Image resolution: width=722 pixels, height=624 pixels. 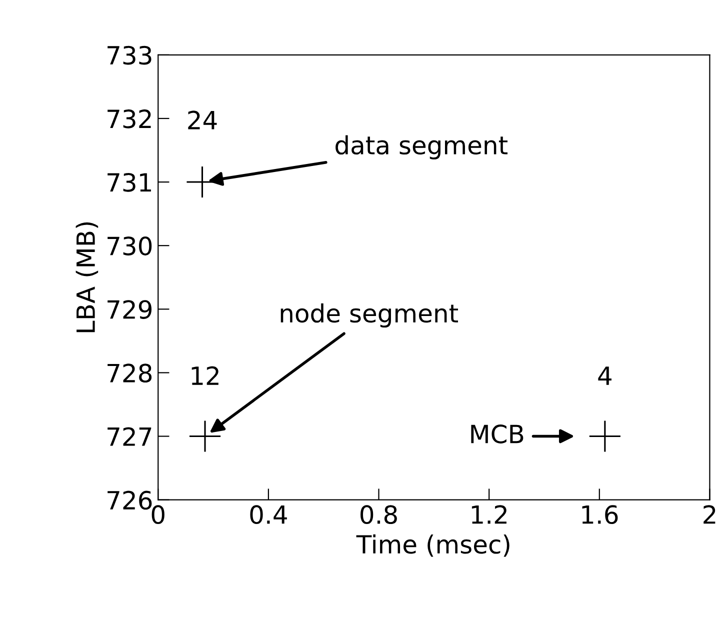 What do you see at coordinates (130, 309) in the screenshot?
I see `y-tick-label: 729` at bounding box center [130, 309].